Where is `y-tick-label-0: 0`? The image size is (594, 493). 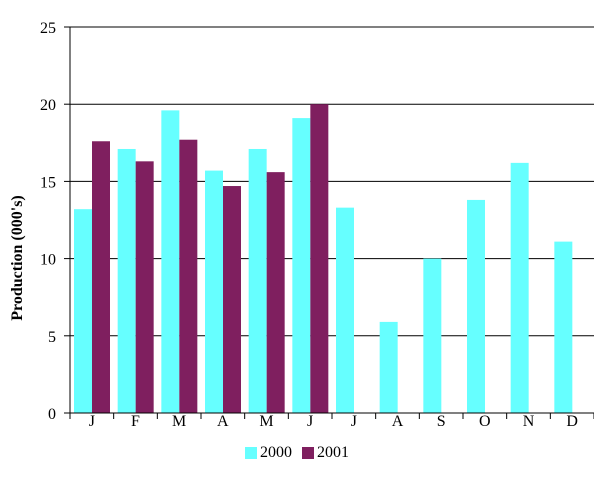 y-tick-label-0: 0 is located at coordinates (52, 414).